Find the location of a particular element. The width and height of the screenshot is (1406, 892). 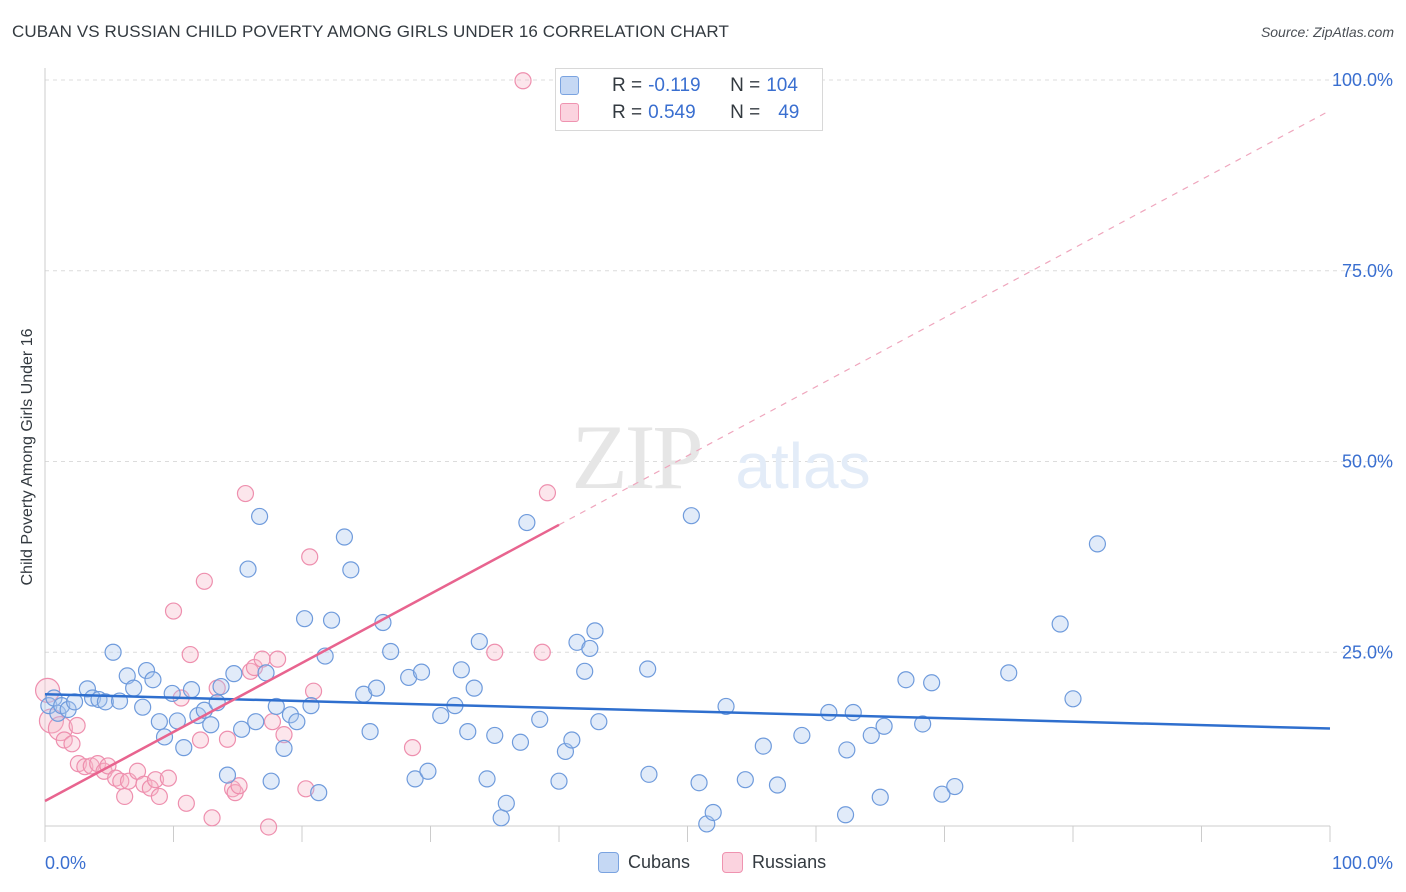

russians-swatch is located at coordinates (569, 112).